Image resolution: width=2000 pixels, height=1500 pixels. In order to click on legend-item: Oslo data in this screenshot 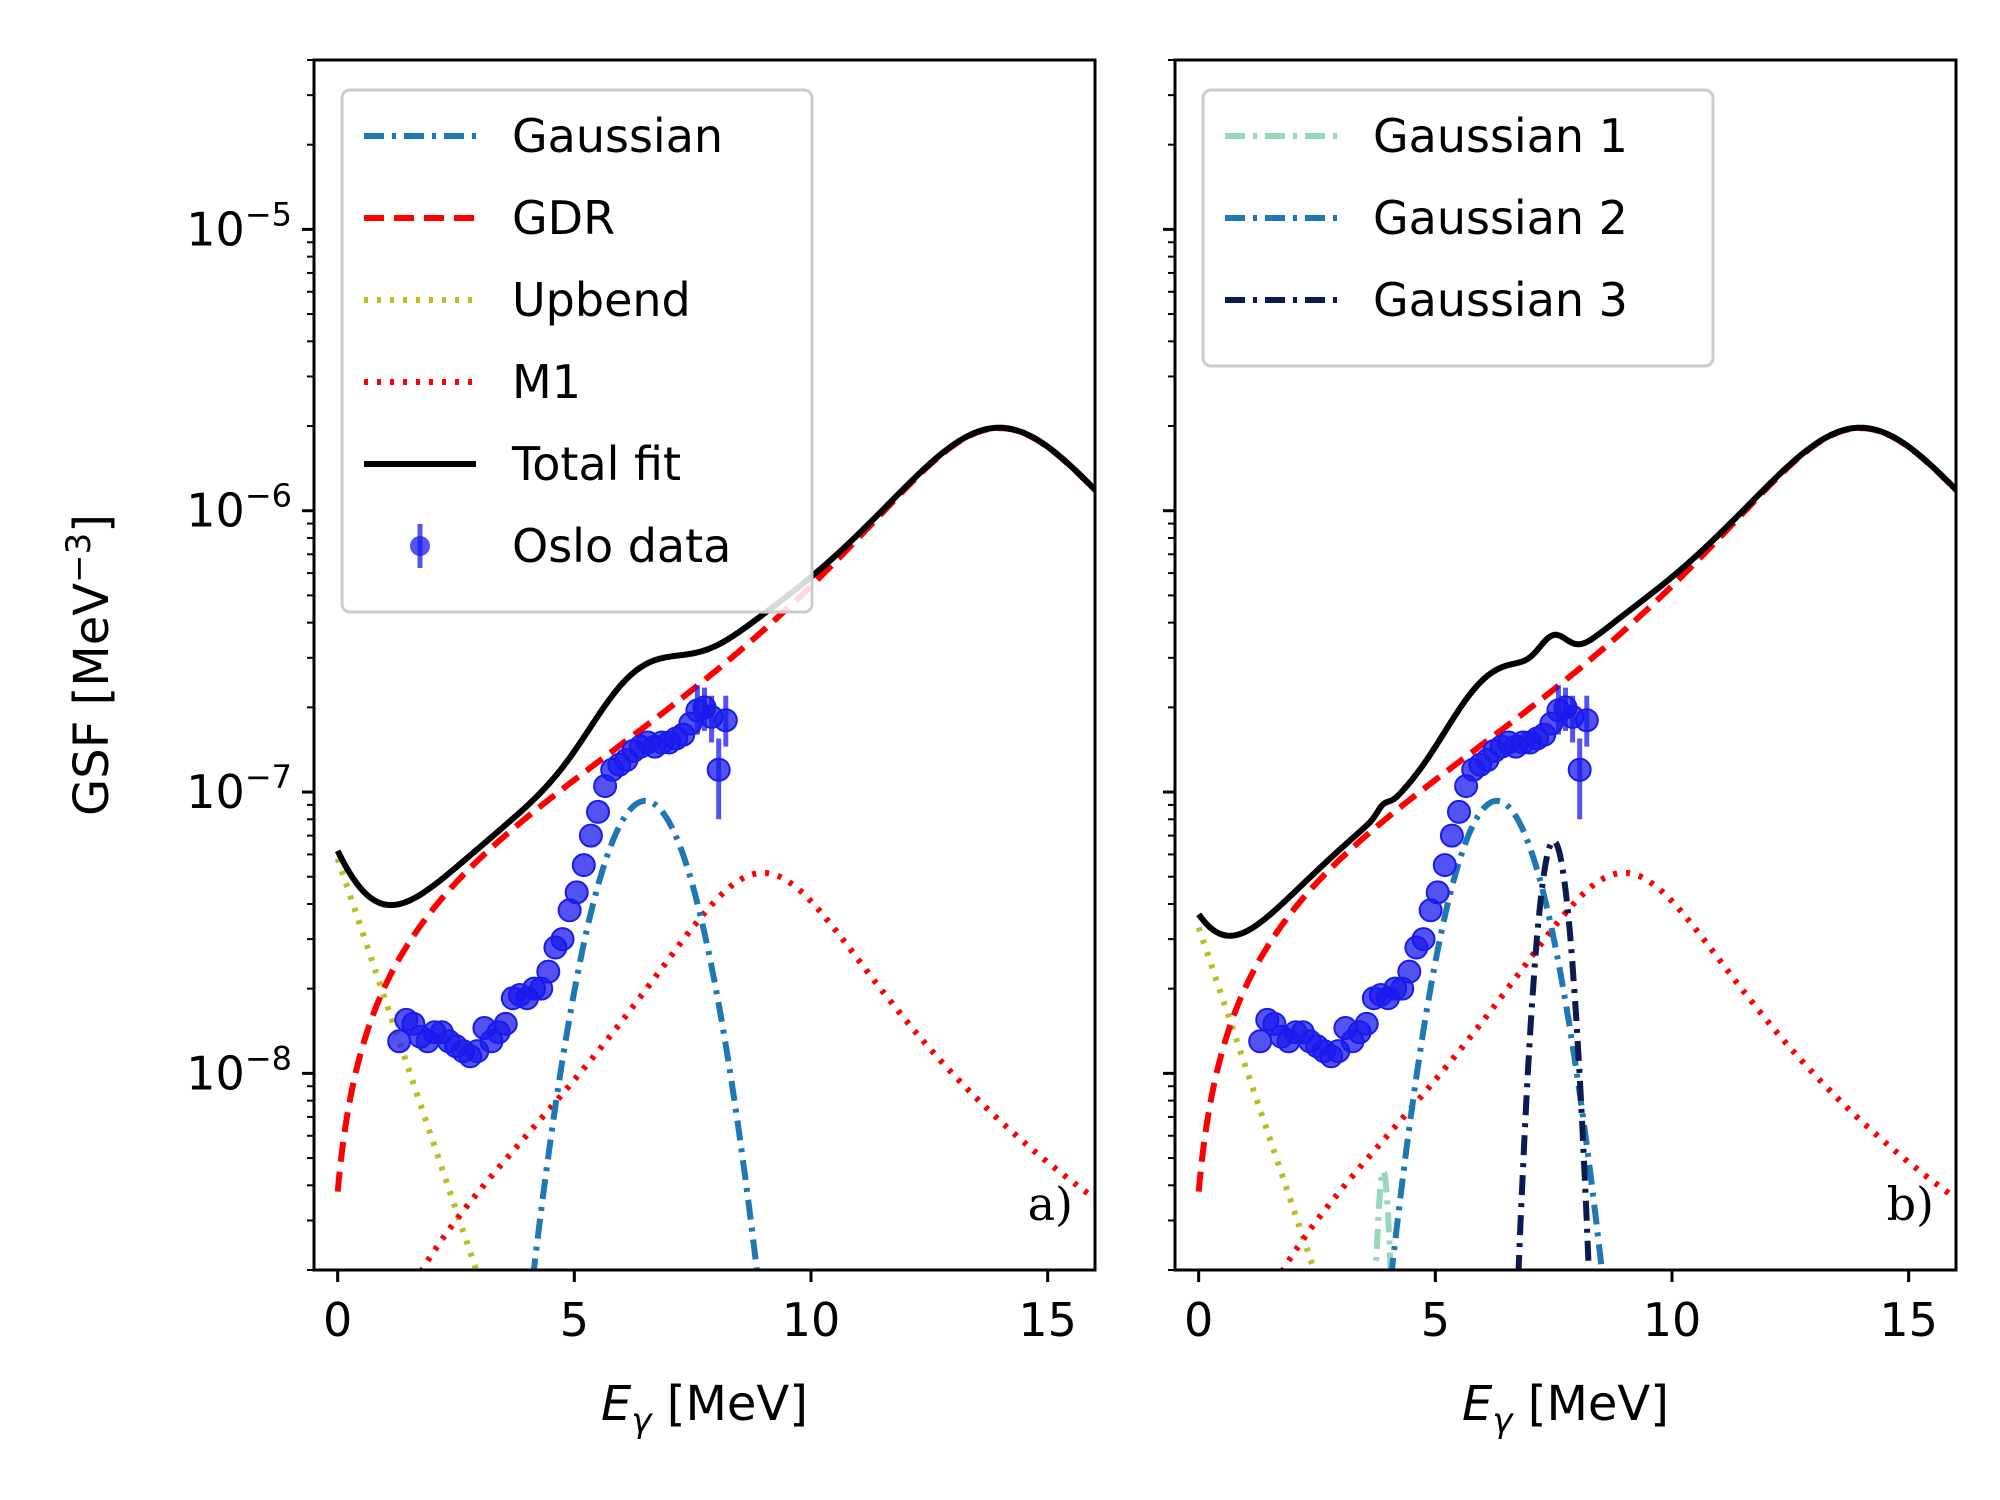, I will do `click(570, 546)`.